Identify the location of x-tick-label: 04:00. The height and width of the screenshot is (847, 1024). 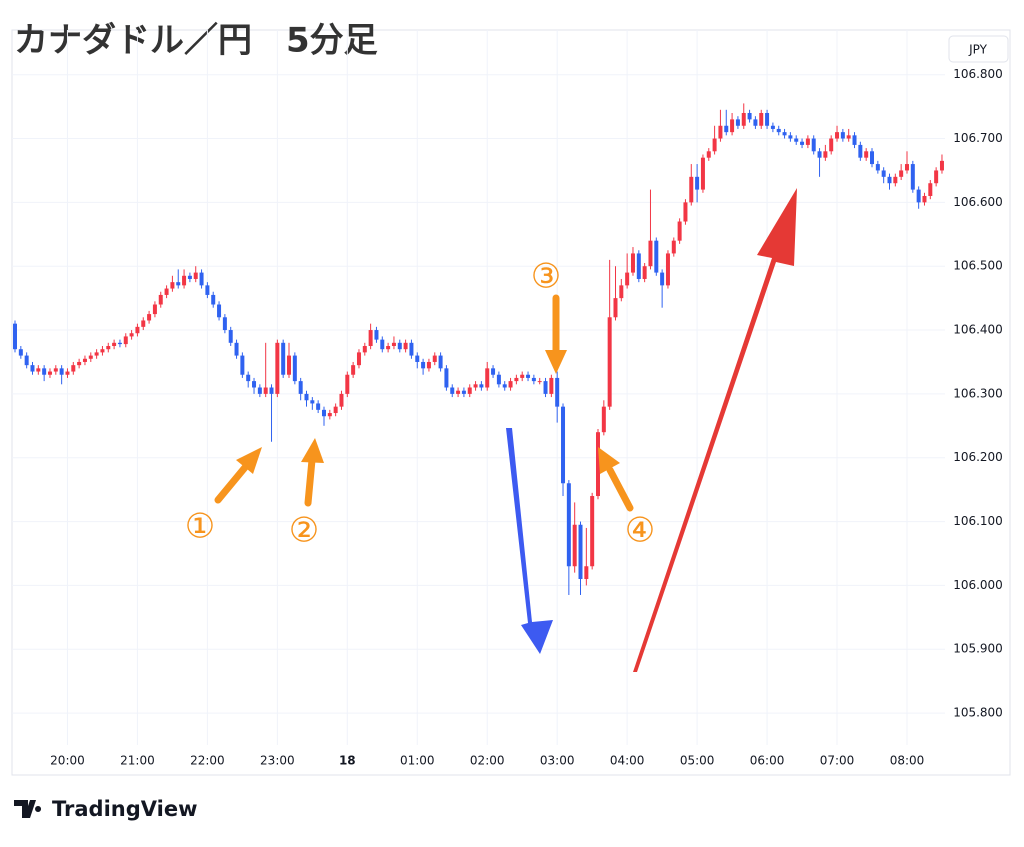
(627, 761).